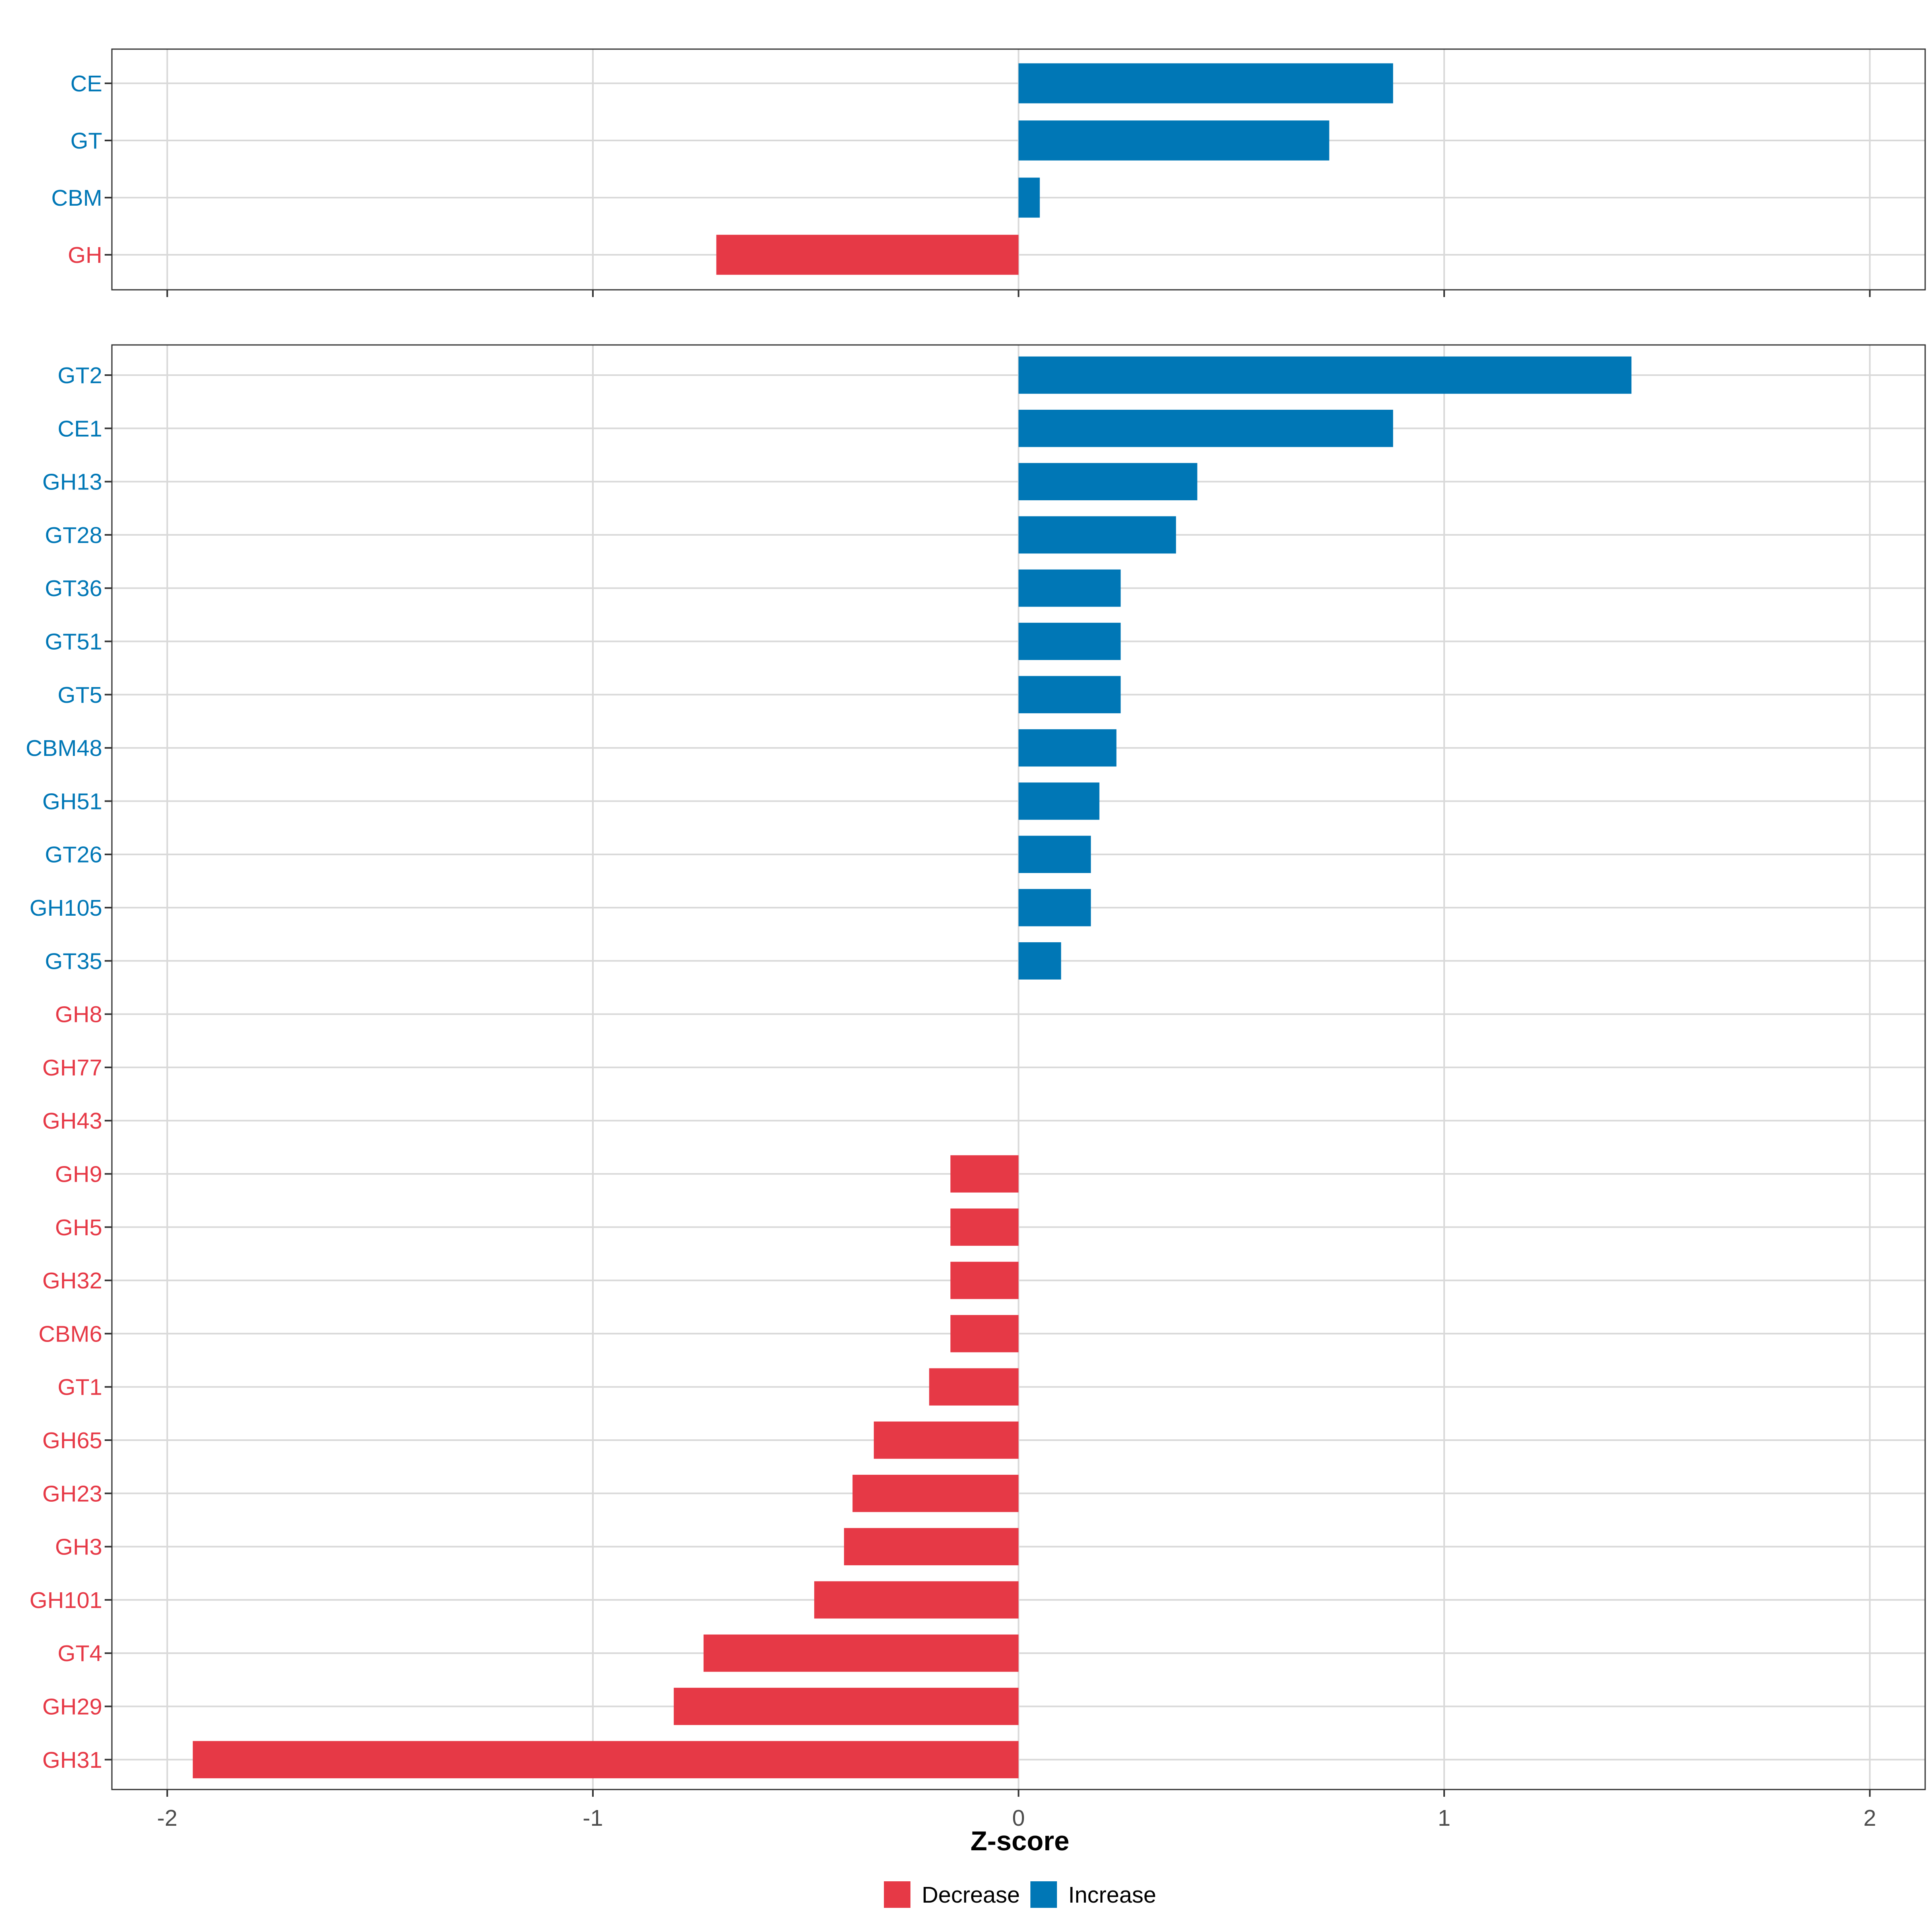 The width and height of the screenshot is (1932, 1932). What do you see at coordinates (1029, 198) in the screenshot?
I see `bar-cbm` at bounding box center [1029, 198].